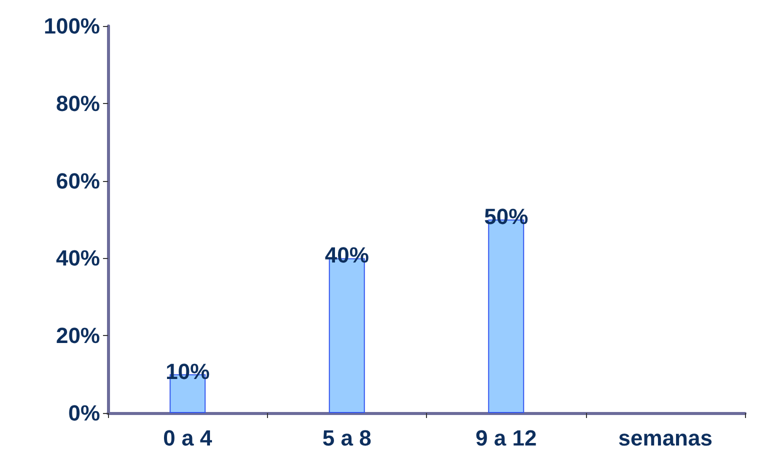  Describe the element at coordinates (188, 438) in the screenshot. I see `x-tick-label: 0 a 4` at that location.